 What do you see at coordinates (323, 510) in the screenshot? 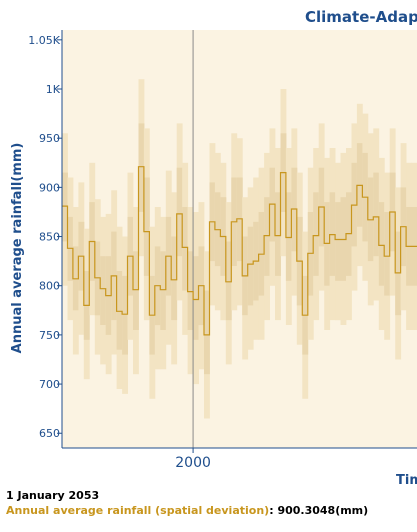
I see `readout-value: 900.3048(mm)` at bounding box center [323, 510].